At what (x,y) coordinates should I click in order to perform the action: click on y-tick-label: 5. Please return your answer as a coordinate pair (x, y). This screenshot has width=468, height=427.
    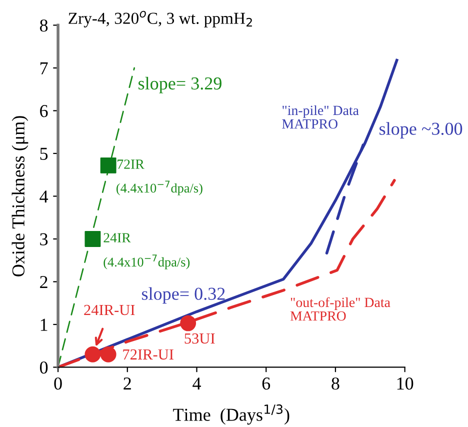
    Looking at the image, I should click on (44, 154).